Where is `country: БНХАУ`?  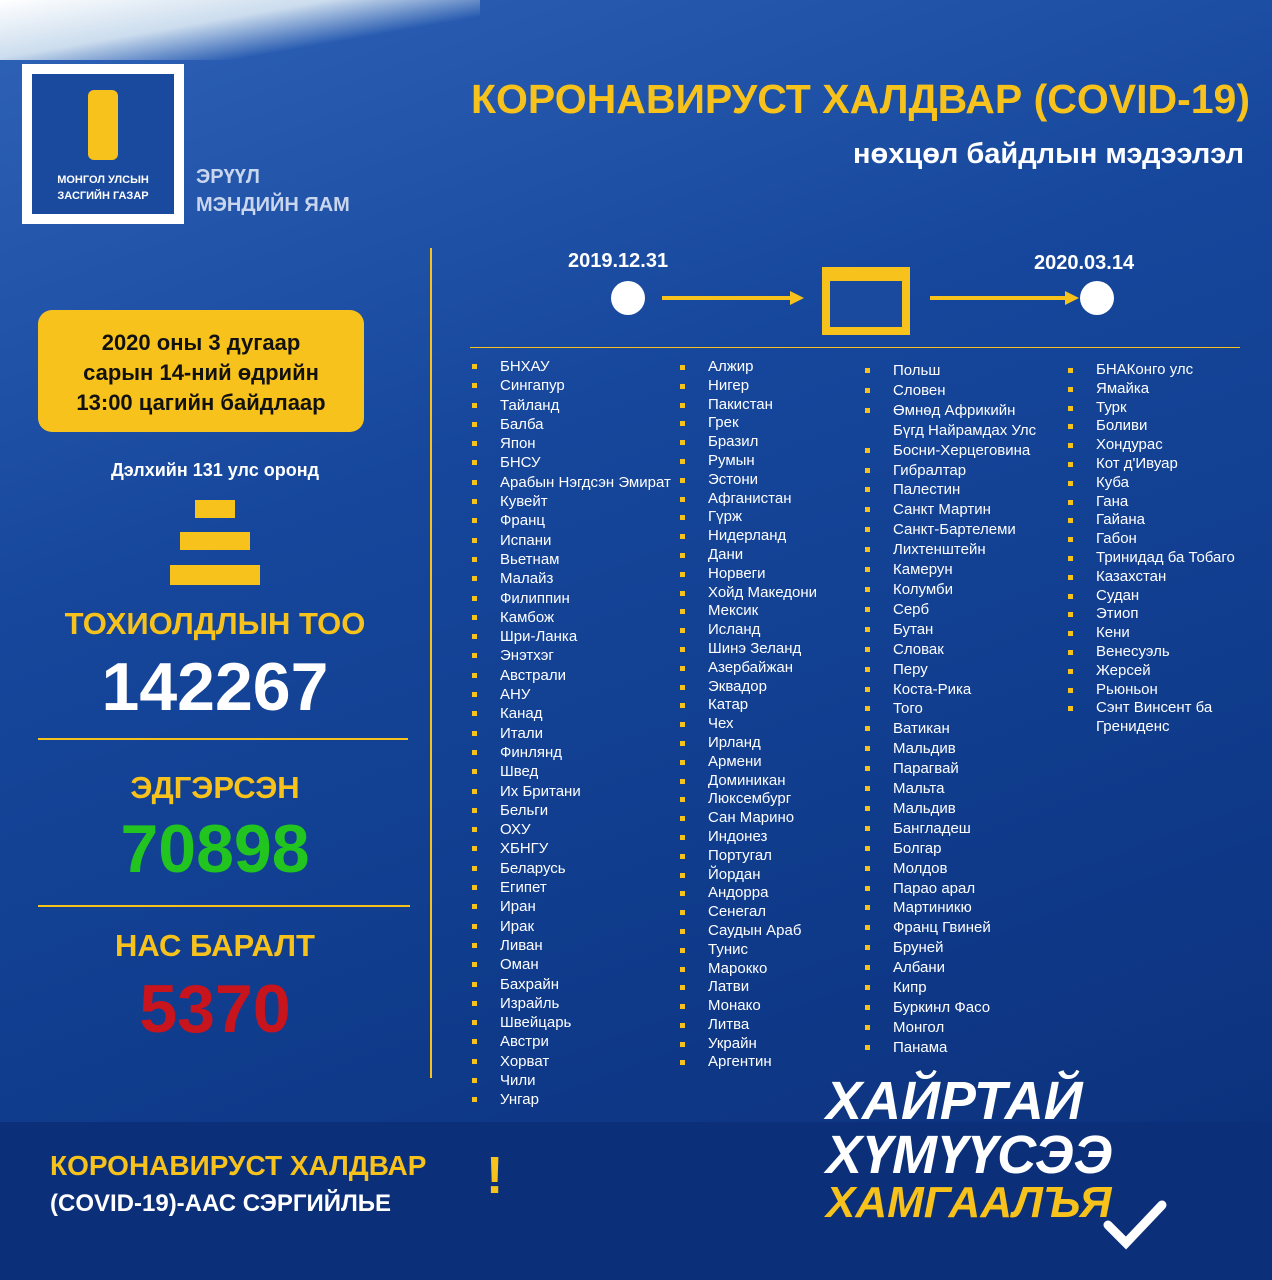 country: БНХАУ is located at coordinates (572, 366).